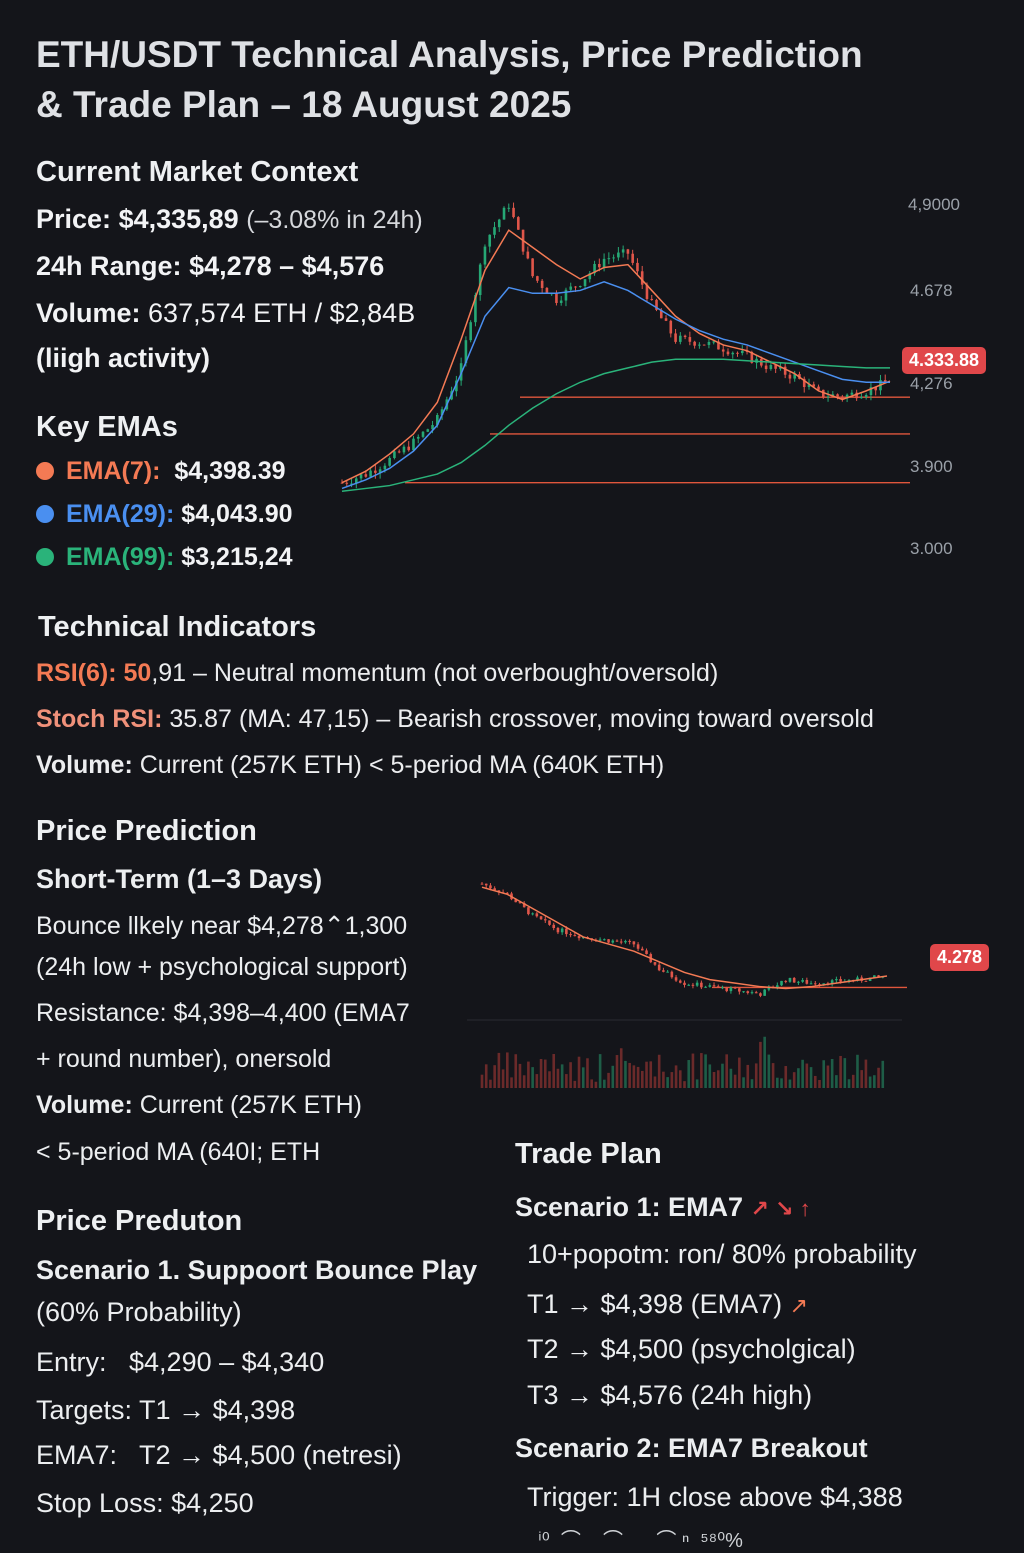  I want to click on ema7-dot-icon, so click(45, 471).